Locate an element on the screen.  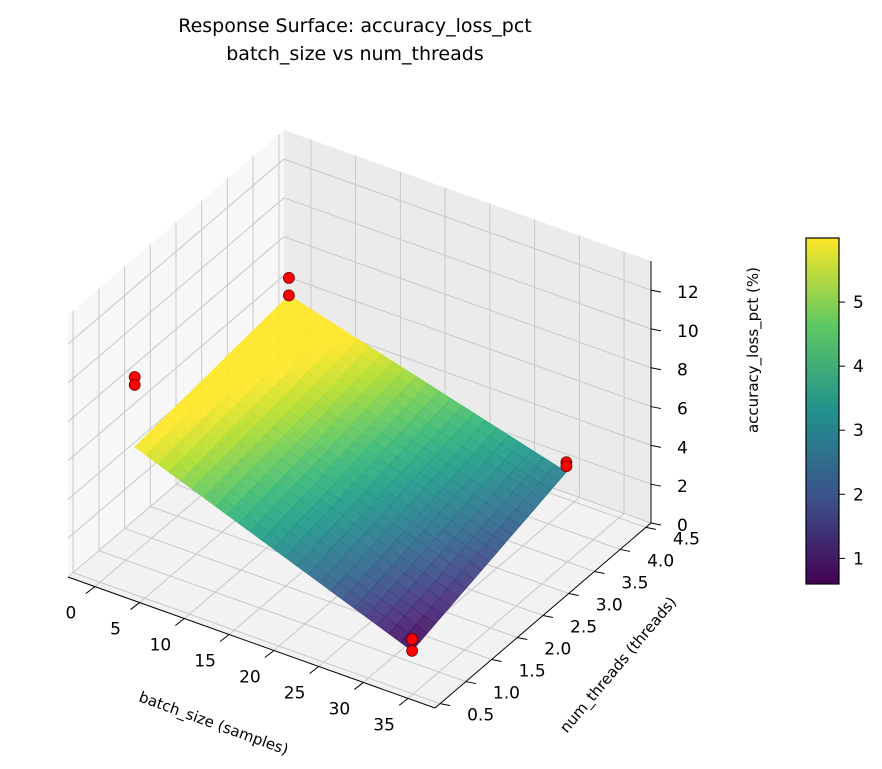
x-tick-label: 10 is located at coordinates (161, 646).